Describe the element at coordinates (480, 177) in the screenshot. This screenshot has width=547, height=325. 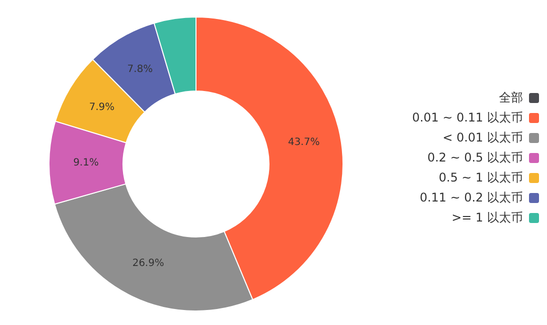
I see `legend-label: 0.5 ~ 1 以太币` at that location.